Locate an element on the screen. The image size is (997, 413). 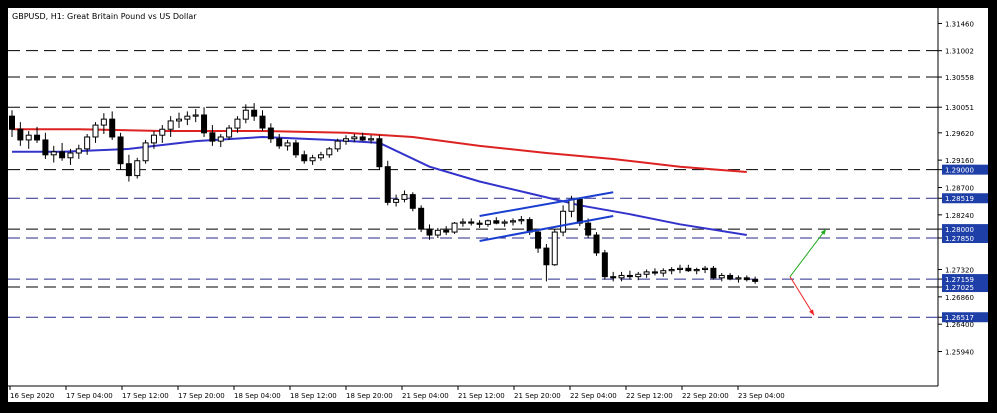
time-tick-label: 18 Sep 20:00 is located at coordinates (369, 396).